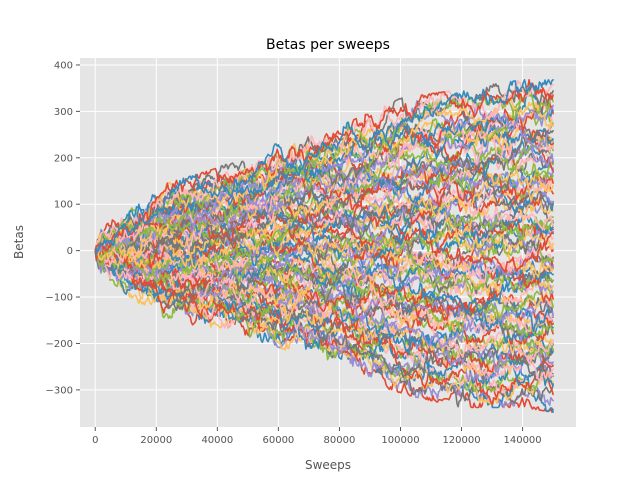  I want to click on y-tick-label: 100, so click(63, 205).